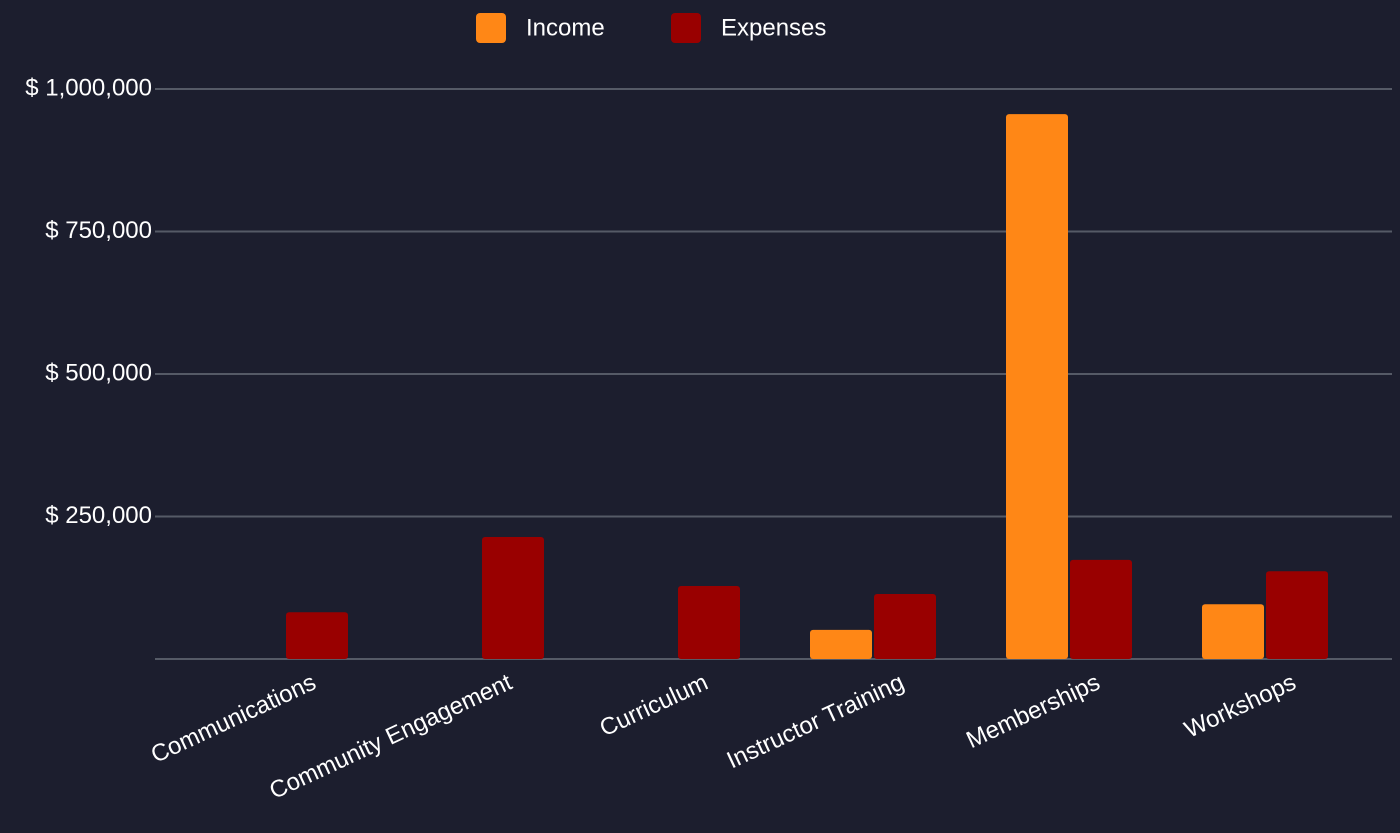 This screenshot has height=833, width=1400. Describe the element at coordinates (773, 27) in the screenshot. I see `legend-label: Expenses` at that location.